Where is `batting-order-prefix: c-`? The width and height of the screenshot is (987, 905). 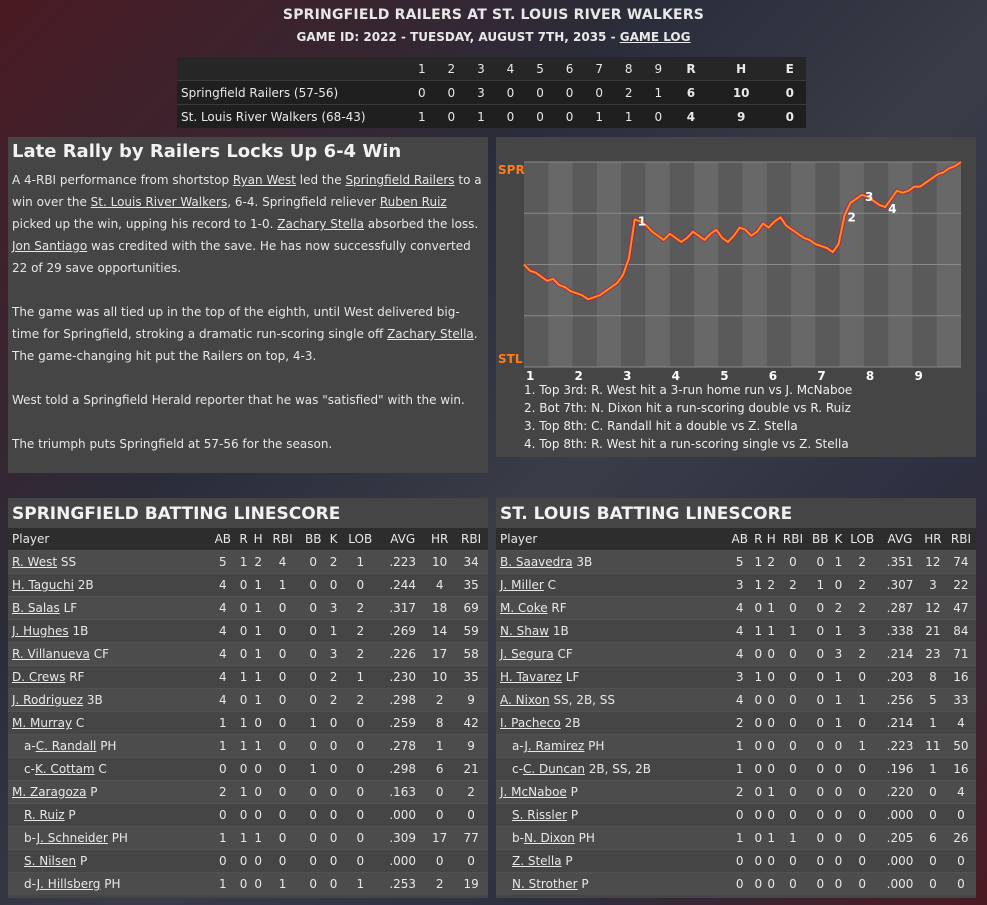
batting-order-prefix: c- is located at coordinates (517, 769).